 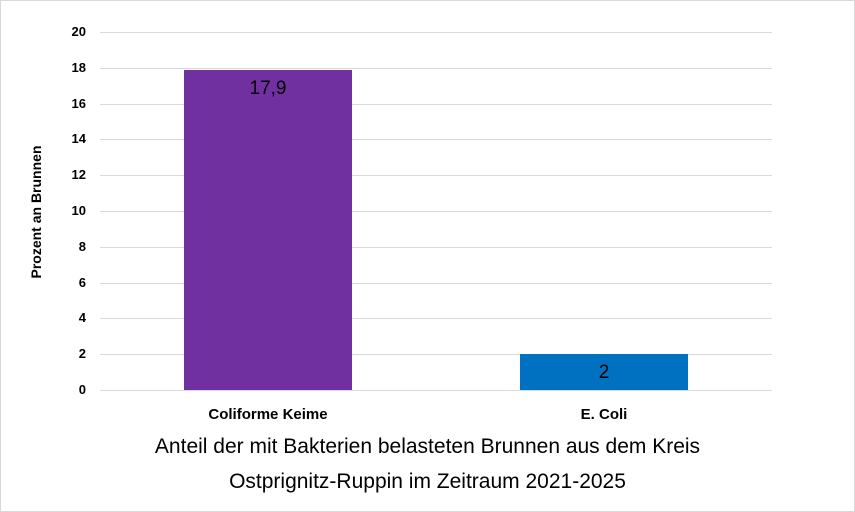 I want to click on y-tick-label: 6, so click(x=82, y=282).